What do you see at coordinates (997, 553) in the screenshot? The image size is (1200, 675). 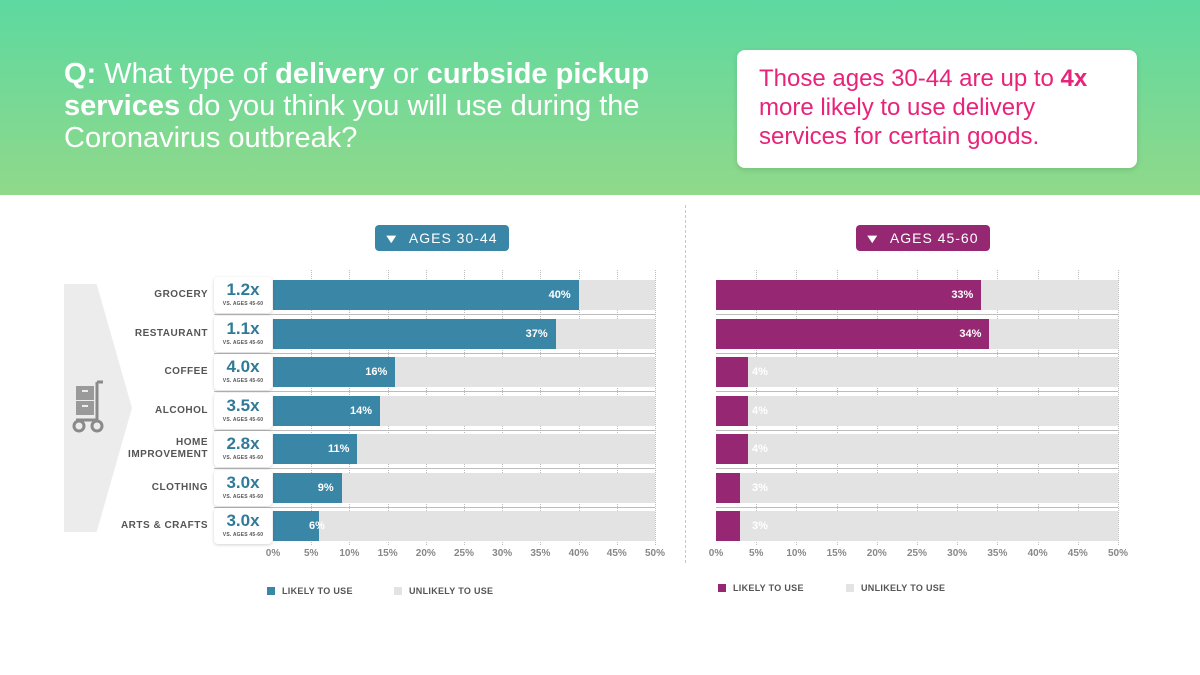 I see `x-tick-label: 35%` at bounding box center [997, 553].